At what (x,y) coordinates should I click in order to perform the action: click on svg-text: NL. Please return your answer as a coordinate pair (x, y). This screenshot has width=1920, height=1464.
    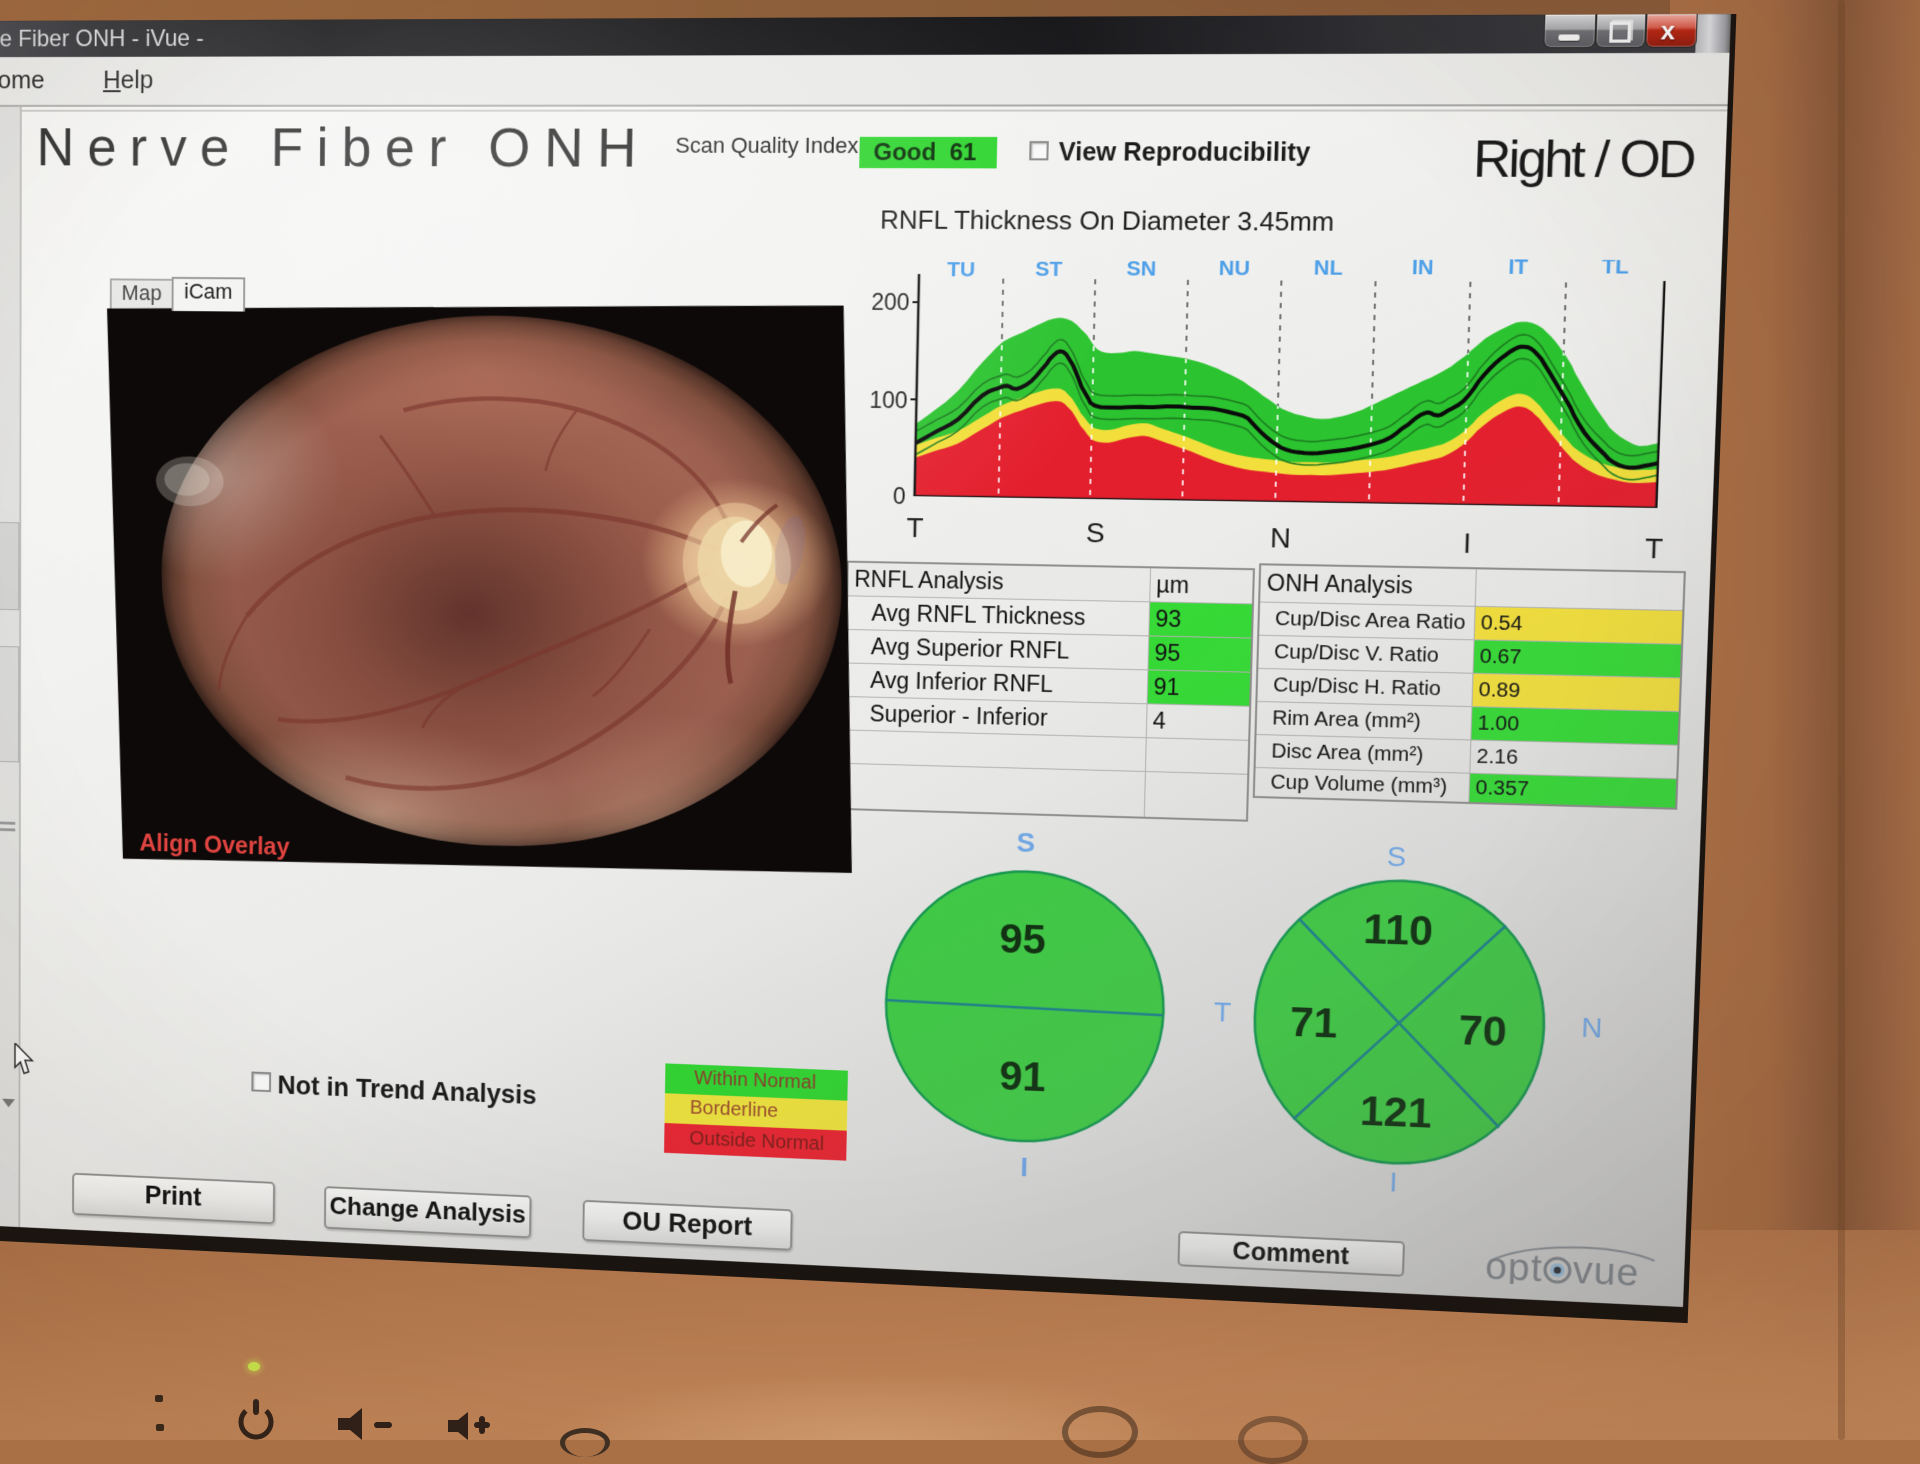
    Looking at the image, I should click on (1328, 268).